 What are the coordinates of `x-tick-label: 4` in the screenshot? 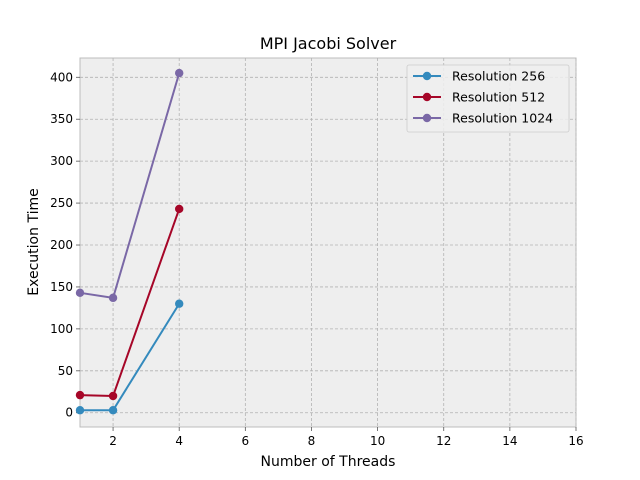 It's located at (179, 441).